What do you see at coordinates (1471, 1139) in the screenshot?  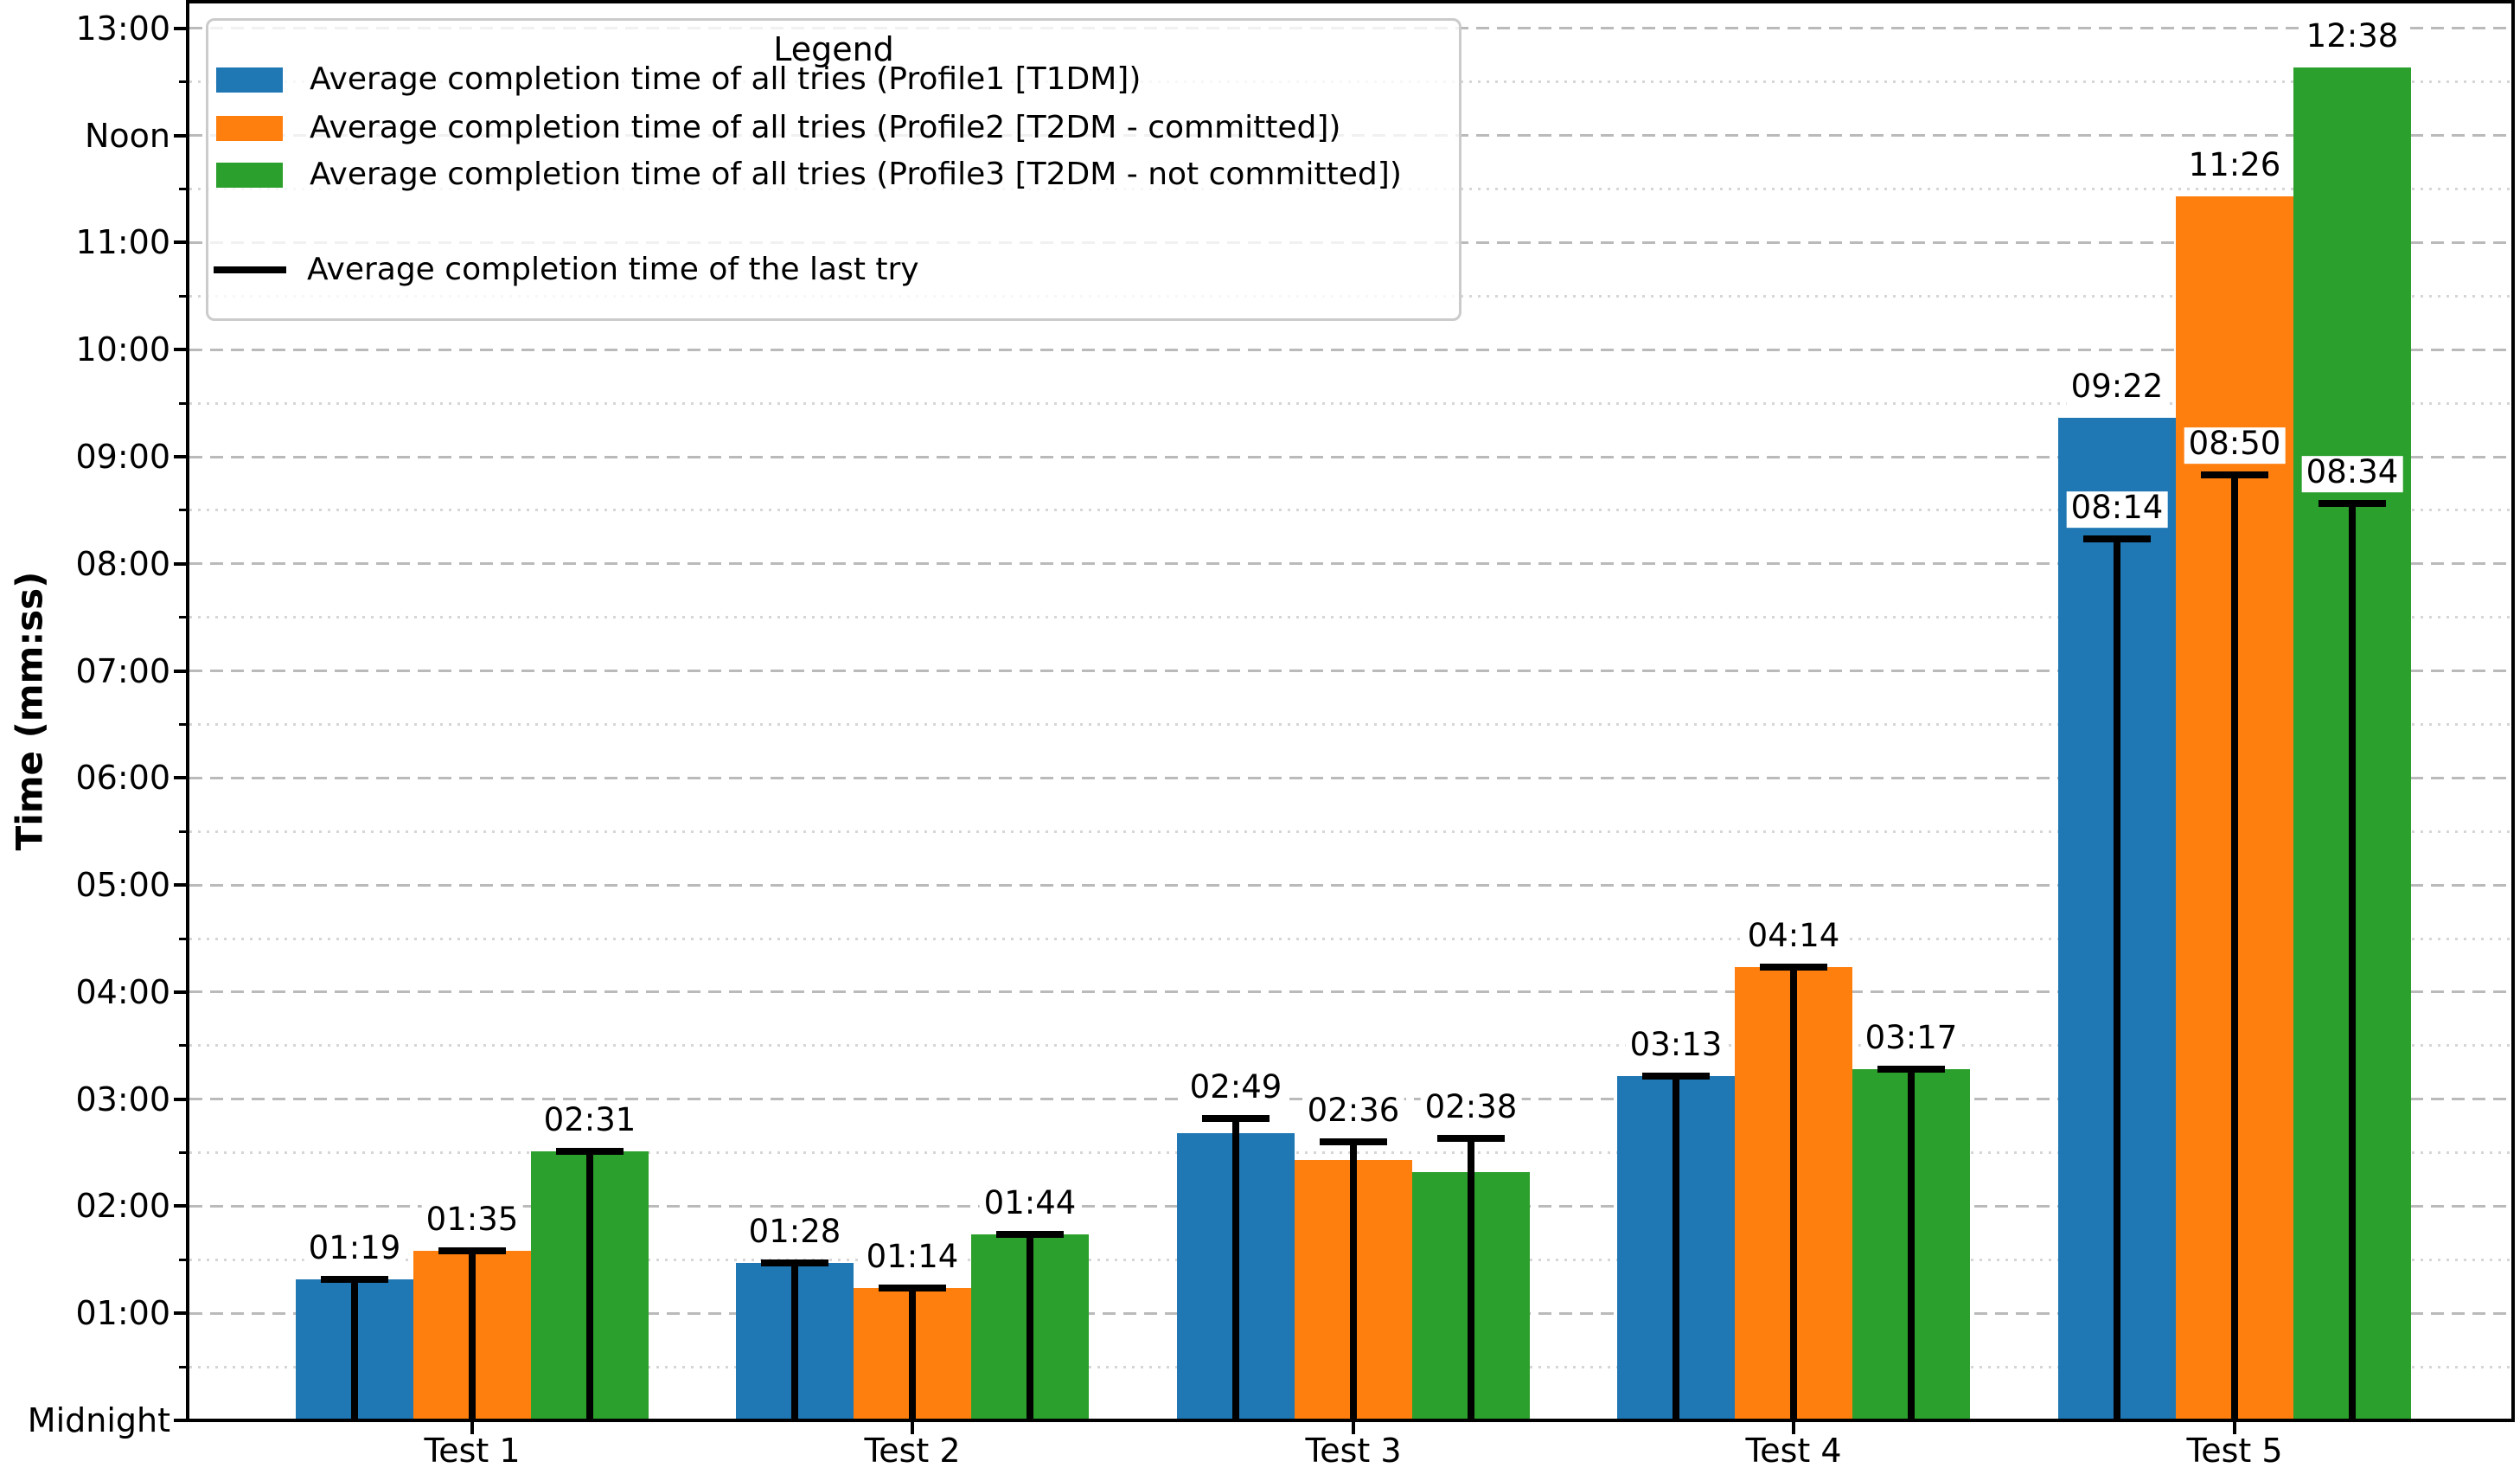 I see `last-try-cap-test-3-profile3` at bounding box center [1471, 1139].